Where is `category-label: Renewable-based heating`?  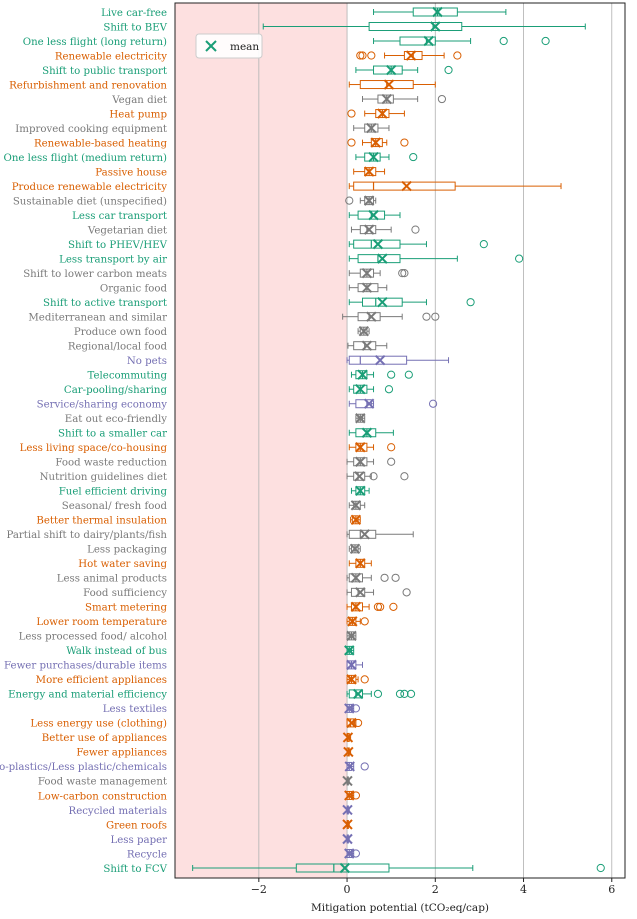 category-label: Renewable-based heating is located at coordinates (101, 143).